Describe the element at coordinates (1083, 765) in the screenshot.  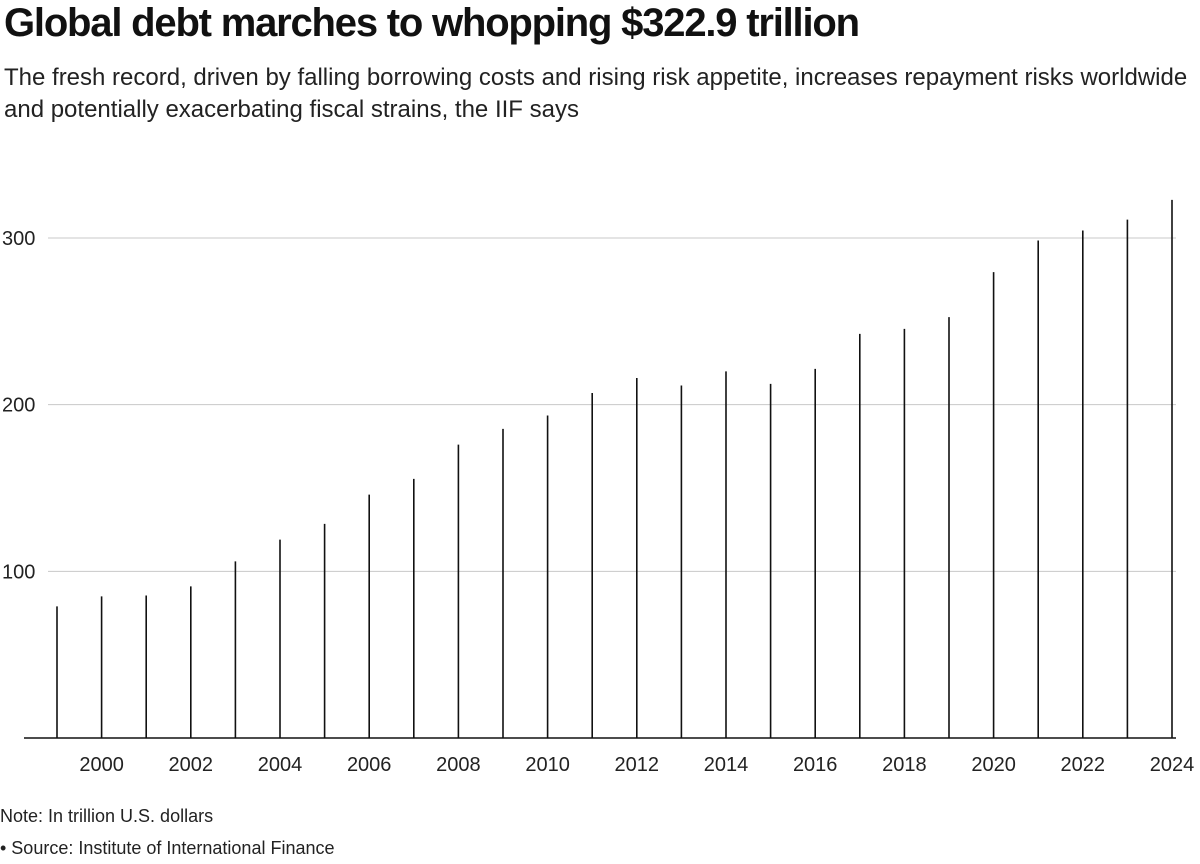
I see `x-tick-label-2022: 2022` at that location.